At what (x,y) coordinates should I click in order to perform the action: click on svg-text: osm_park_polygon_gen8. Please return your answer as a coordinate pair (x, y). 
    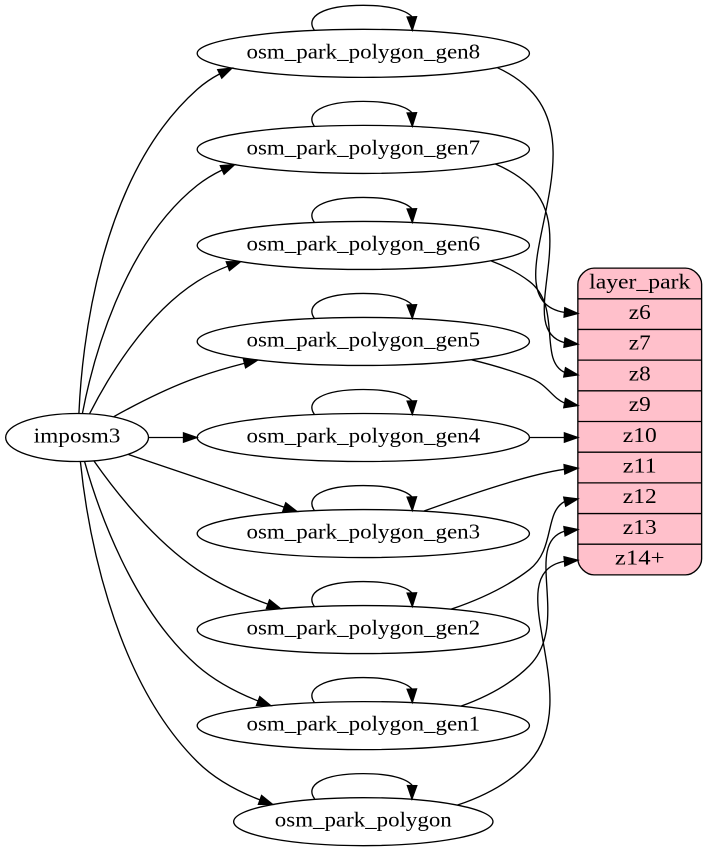
    Looking at the image, I should click on (363, 51).